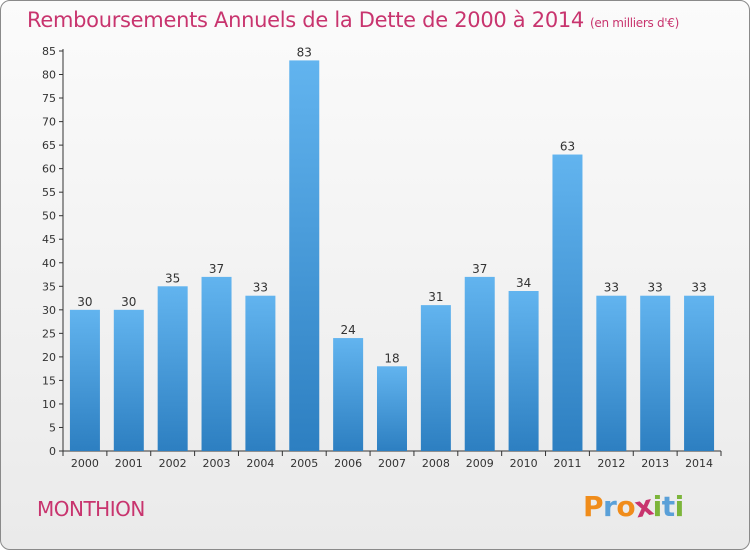 Image resolution: width=750 pixels, height=550 pixels. I want to click on bar-value-label: 35, so click(172, 278).